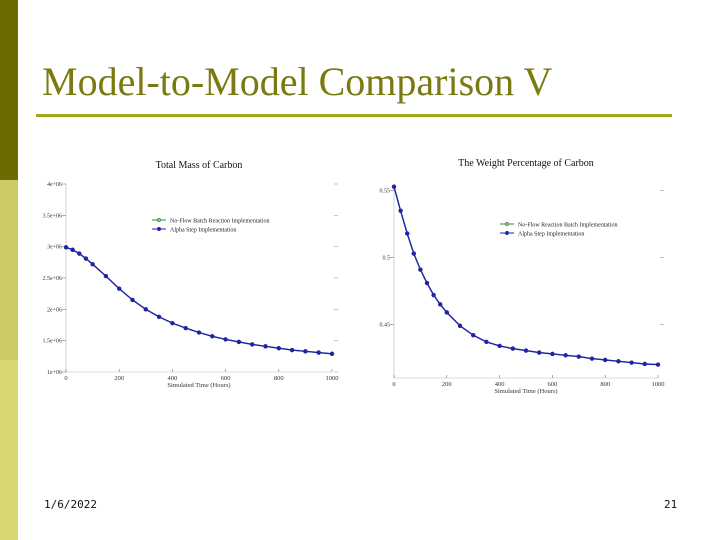 The image size is (720, 540). What do you see at coordinates (671, 504) in the screenshot?
I see `slide-page-number: 21` at bounding box center [671, 504].